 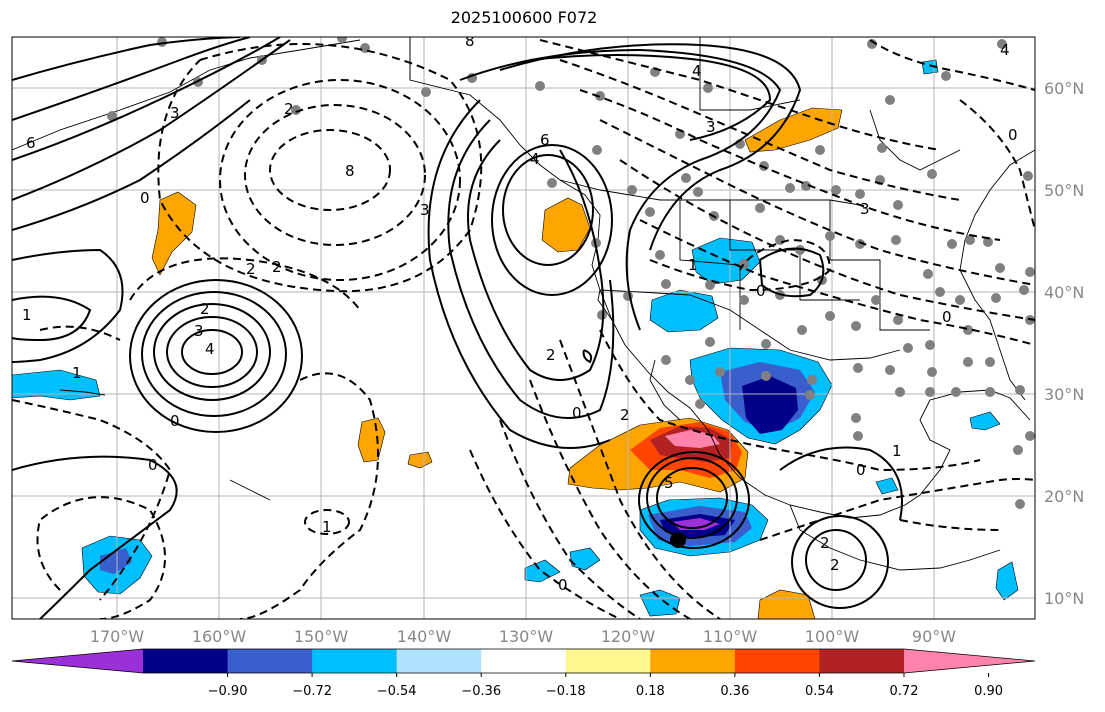 I want to click on lon-label: 170°W, so click(x=117, y=636).